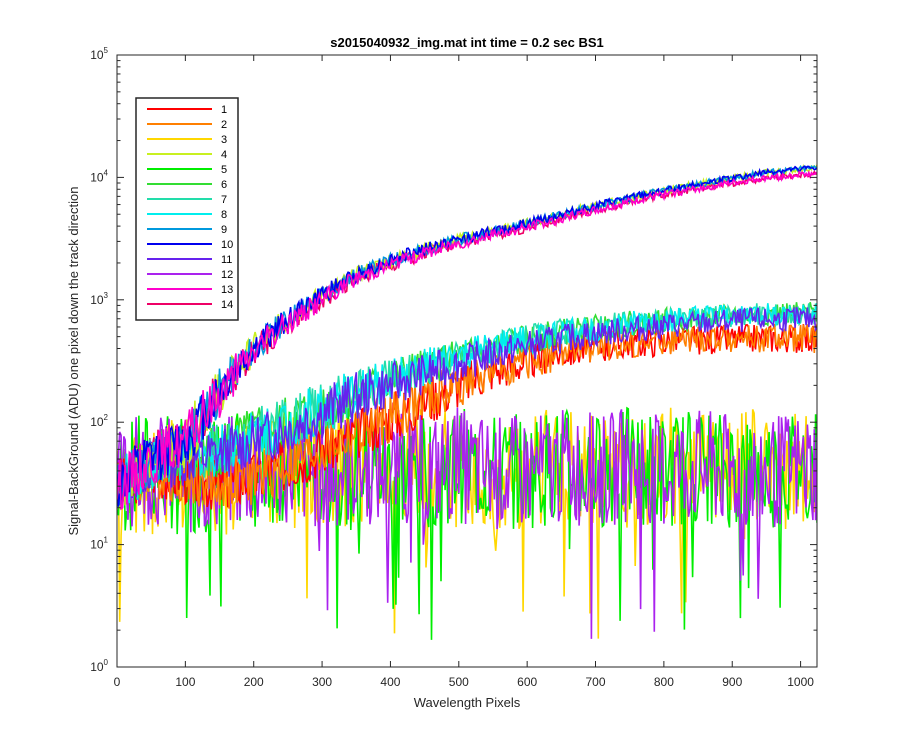 This screenshot has height=750, width=900. Describe the element at coordinates (390, 682) in the screenshot. I see `x-tick-label: 400` at that location.